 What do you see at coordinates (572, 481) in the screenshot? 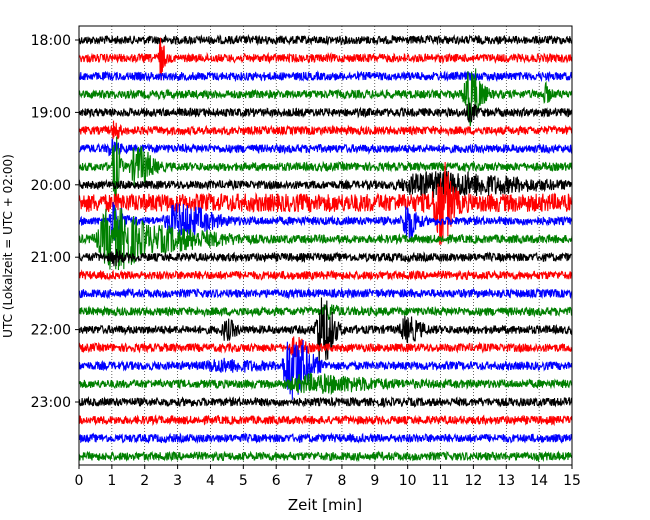
I see `x-tick-label: 15` at bounding box center [572, 481].